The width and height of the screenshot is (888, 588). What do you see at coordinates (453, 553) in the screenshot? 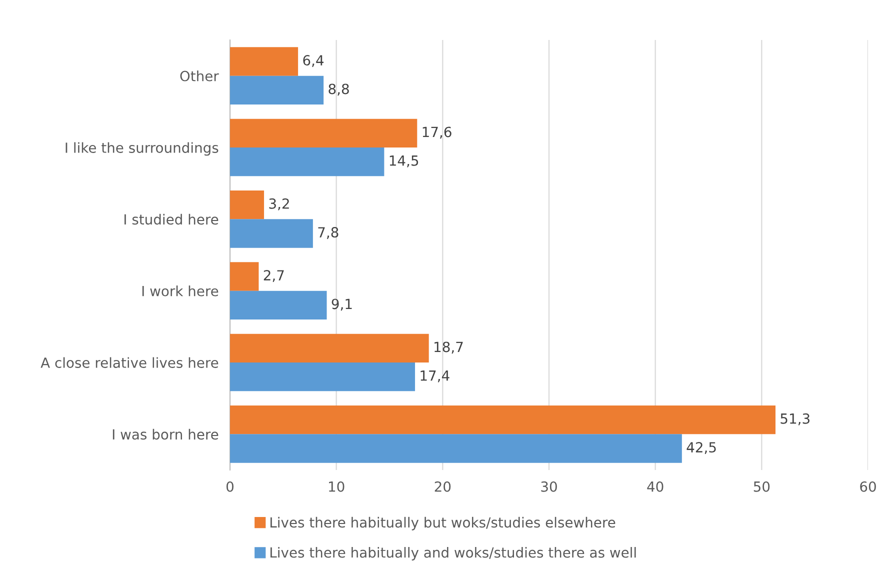
I see `legend-label: Lives there habitually and woks/studies there as well` at bounding box center [453, 553].